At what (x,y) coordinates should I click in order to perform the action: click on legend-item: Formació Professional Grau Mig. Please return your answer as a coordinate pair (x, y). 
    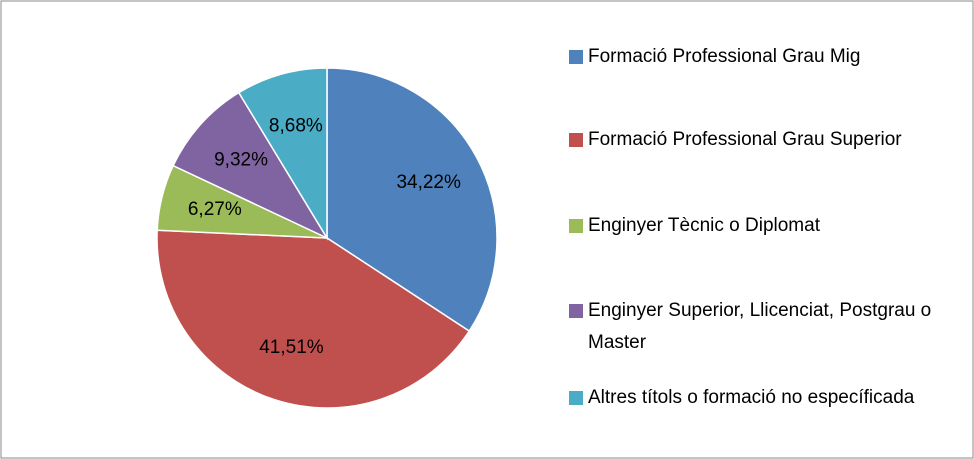
    Looking at the image, I should click on (766, 57).